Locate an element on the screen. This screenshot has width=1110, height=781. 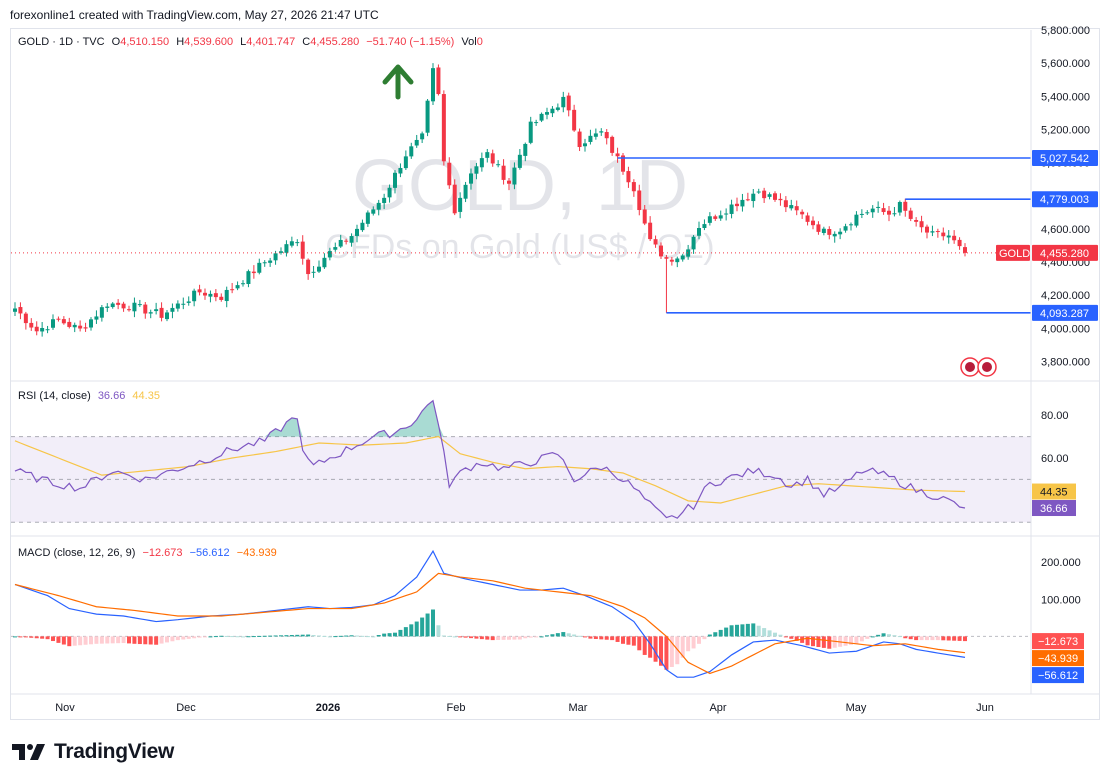
macd-signal-line is located at coordinates (490, 623).